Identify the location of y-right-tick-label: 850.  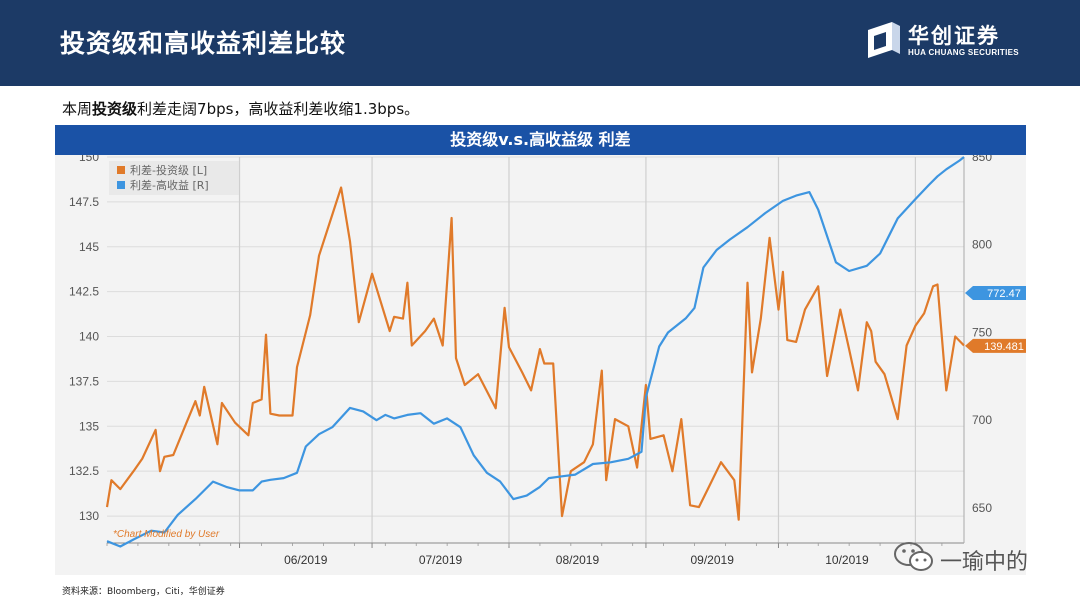
(982, 159).